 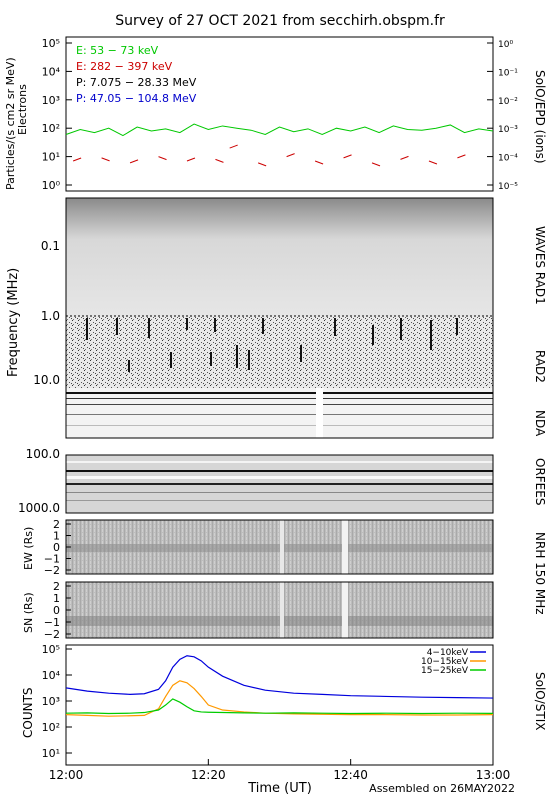 What do you see at coordinates (493, 775) in the screenshot?
I see `x-tick-label: 13:00` at bounding box center [493, 775].